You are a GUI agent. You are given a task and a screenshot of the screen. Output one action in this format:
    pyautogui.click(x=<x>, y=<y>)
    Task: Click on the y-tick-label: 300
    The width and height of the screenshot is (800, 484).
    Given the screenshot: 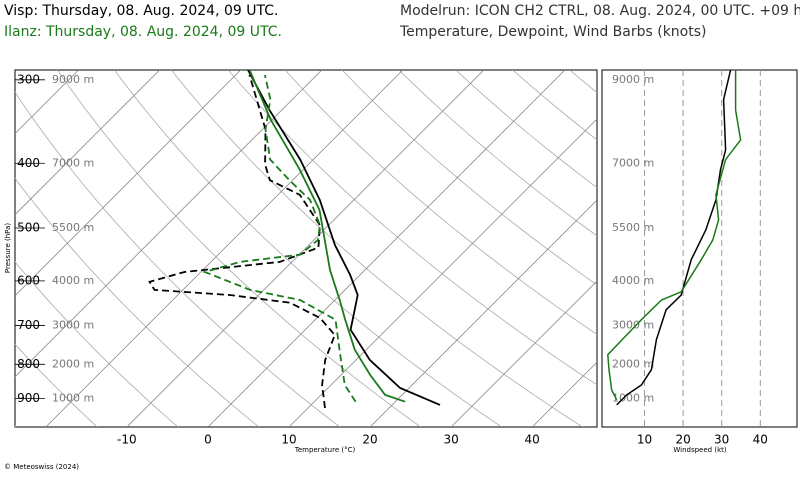 What is the action you would take?
    pyautogui.click(x=28, y=79)
    